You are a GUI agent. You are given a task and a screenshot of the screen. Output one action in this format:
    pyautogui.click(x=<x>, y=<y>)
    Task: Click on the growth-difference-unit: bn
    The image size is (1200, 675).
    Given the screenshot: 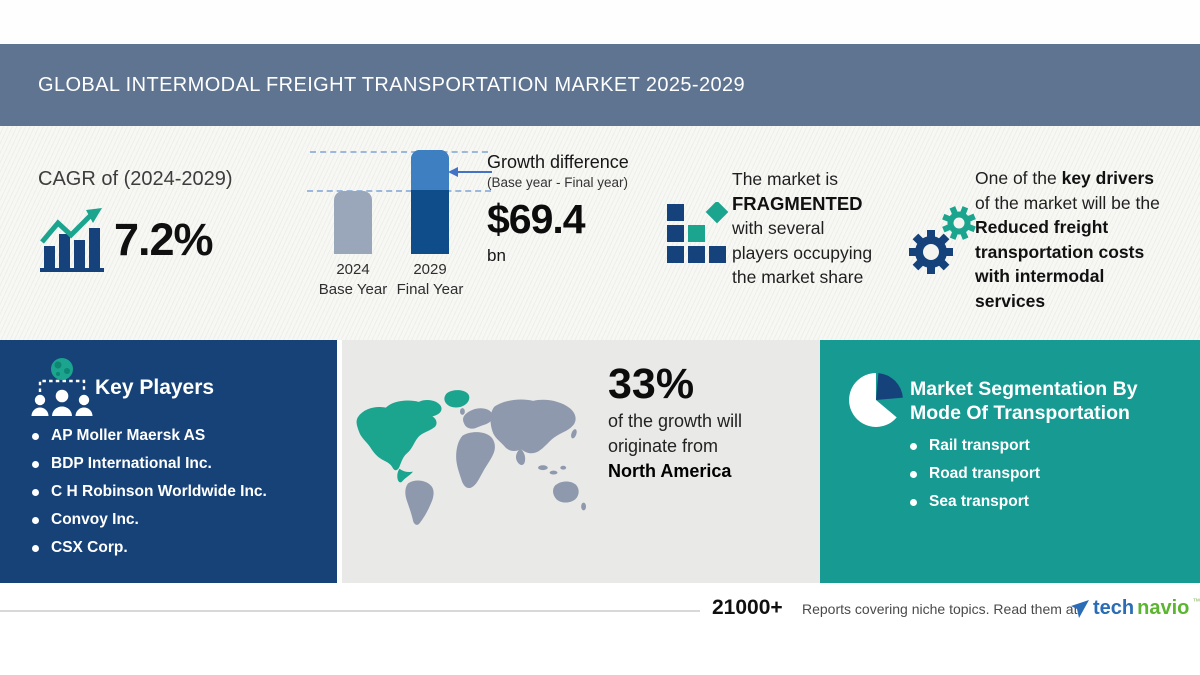 What is the action you would take?
    pyautogui.click(x=496, y=255)
    